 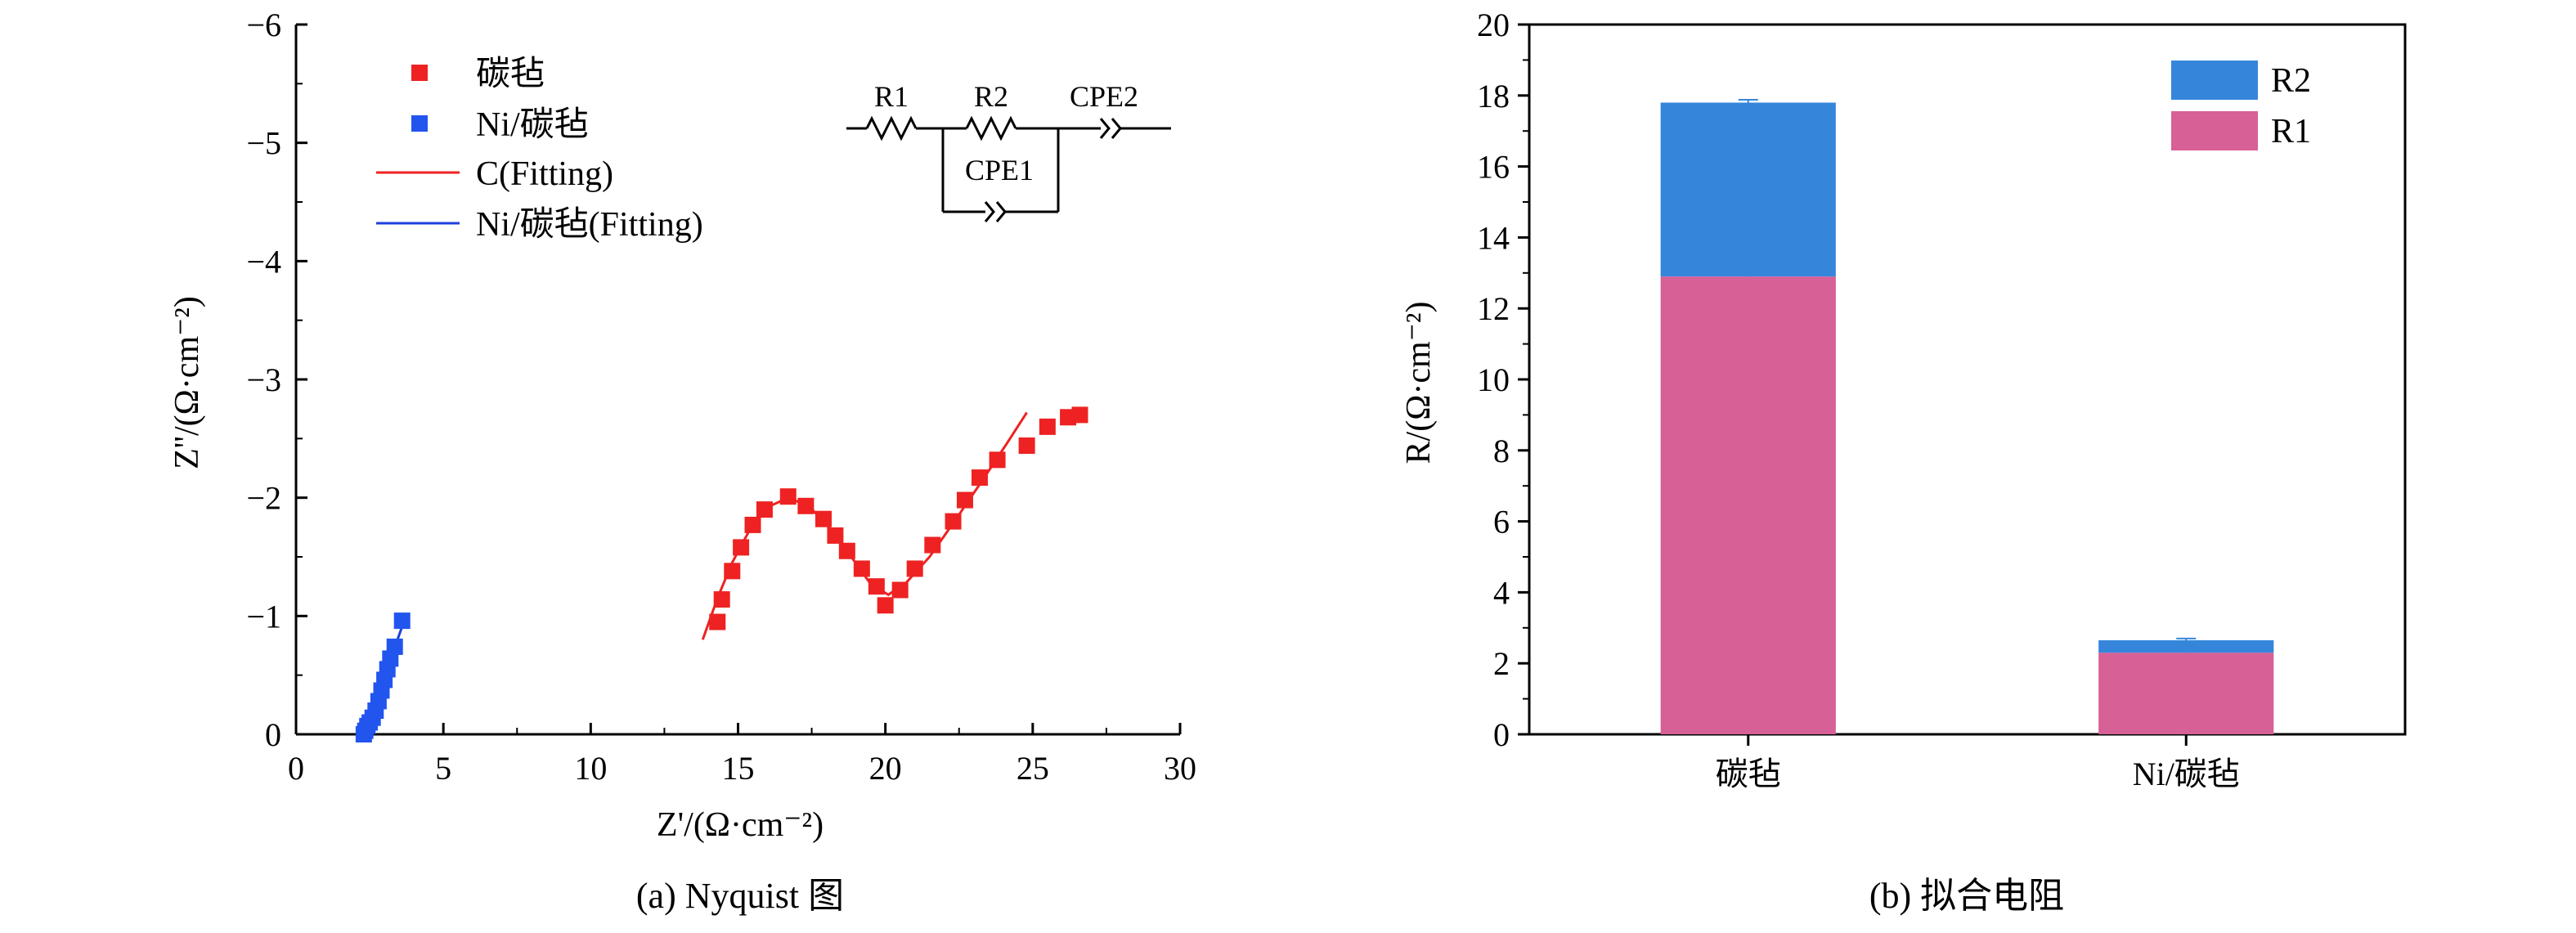 I want to click on circuit-label-cpe2: CPE2, so click(x=1104, y=96).